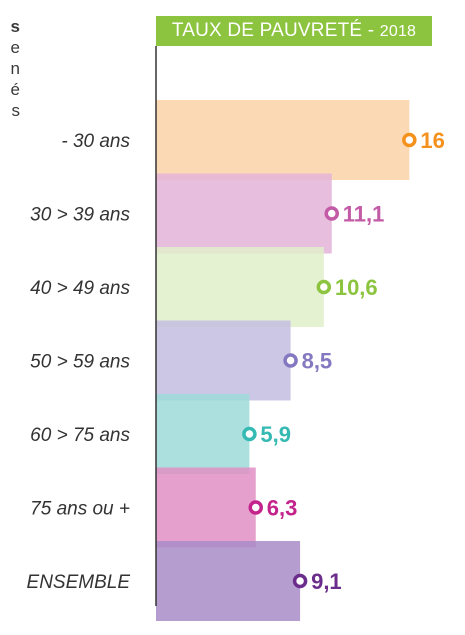 This screenshot has height=635, width=465. What do you see at coordinates (15, 89) in the screenshot?
I see `cropped-text-fragment: é` at bounding box center [15, 89].